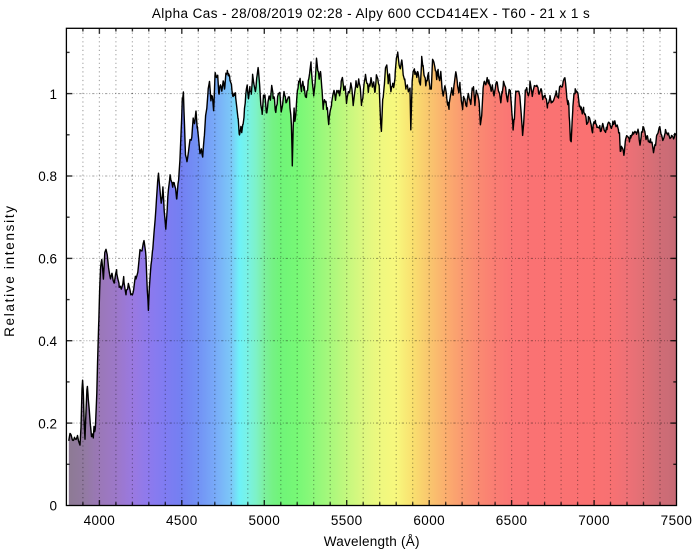 This screenshot has width=700, height=550. I want to click on svg-text: Relative intensity, so click(9, 270).